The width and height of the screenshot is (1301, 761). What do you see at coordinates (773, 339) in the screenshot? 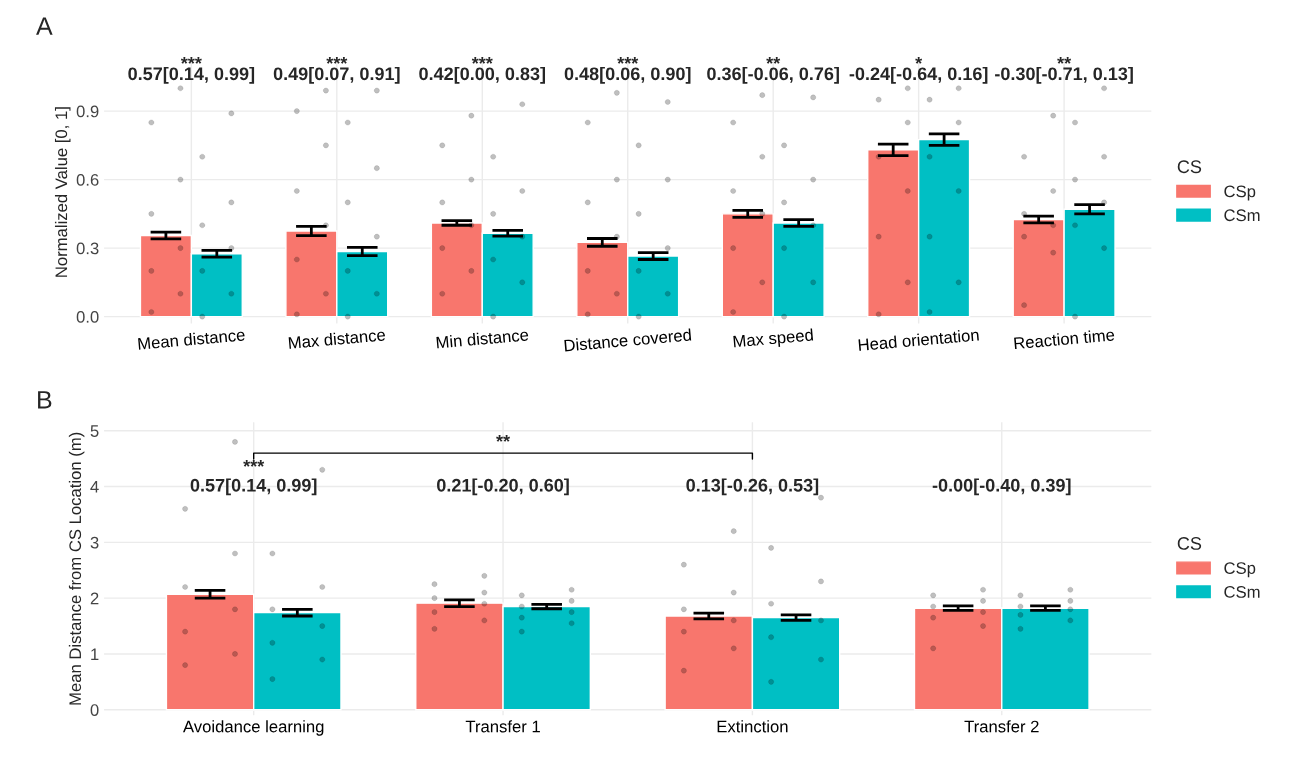
I see `x-tick-label: Max speed` at bounding box center [773, 339].